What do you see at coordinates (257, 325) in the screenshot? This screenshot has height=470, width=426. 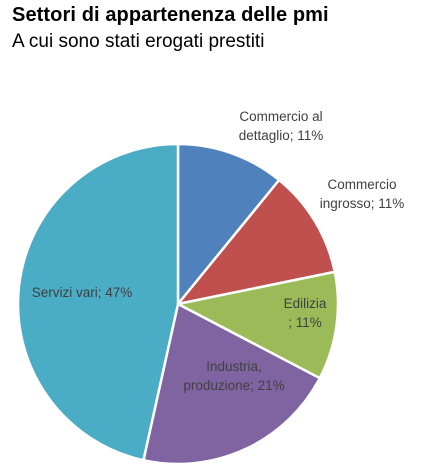 I see `pie-slice-edilizia` at bounding box center [257, 325].